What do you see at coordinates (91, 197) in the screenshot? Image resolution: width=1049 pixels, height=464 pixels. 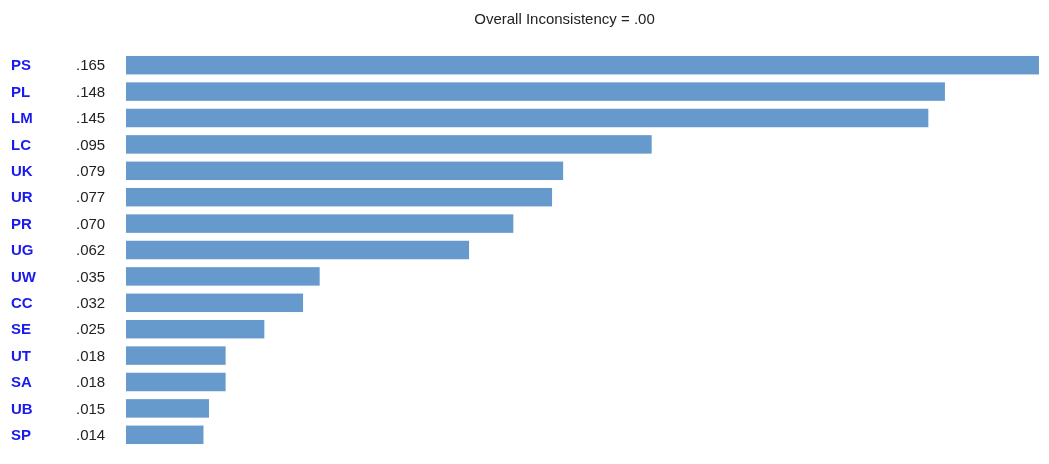 I see `data-label: .077` at bounding box center [91, 197].